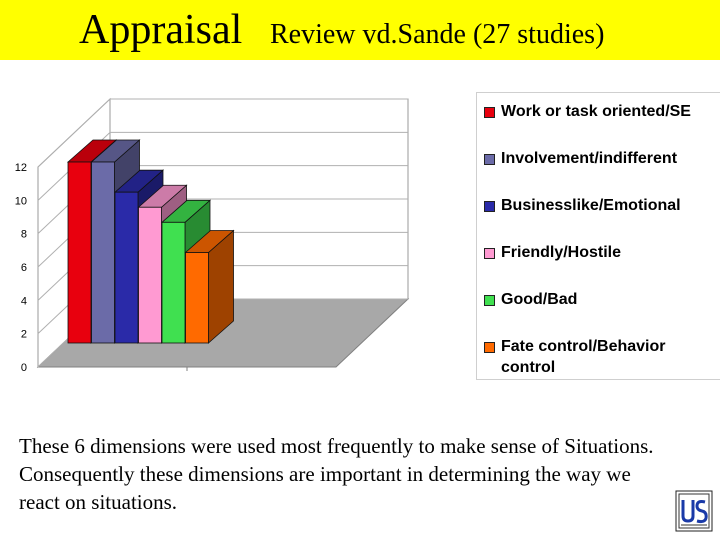 The image size is (720, 540). Describe the element at coordinates (161, 30) in the screenshot. I see `slide-title: Appraisal` at that location.